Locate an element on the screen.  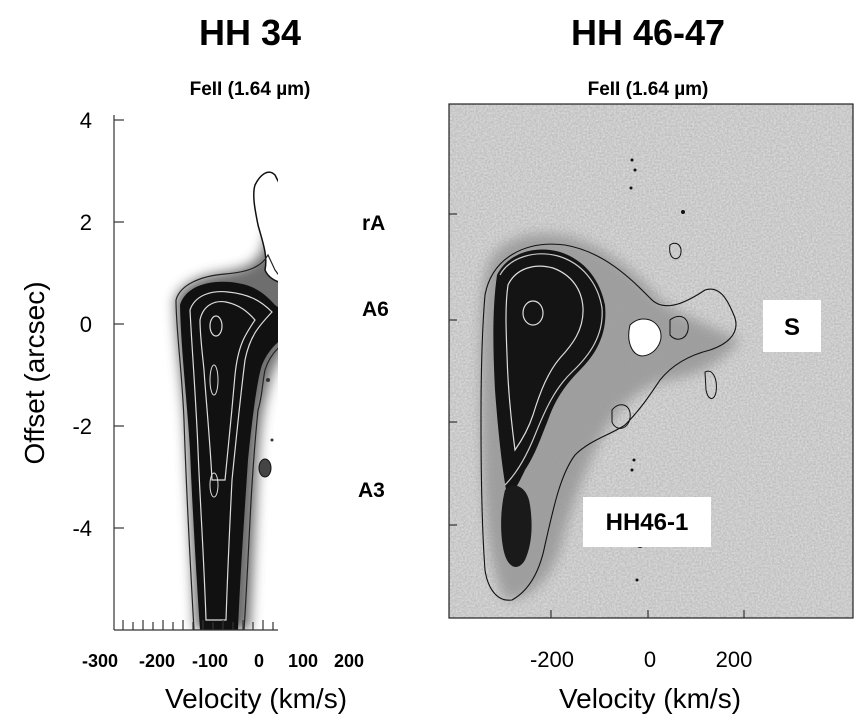
xtick-label-minus300: -300 is located at coordinates (100, 661).